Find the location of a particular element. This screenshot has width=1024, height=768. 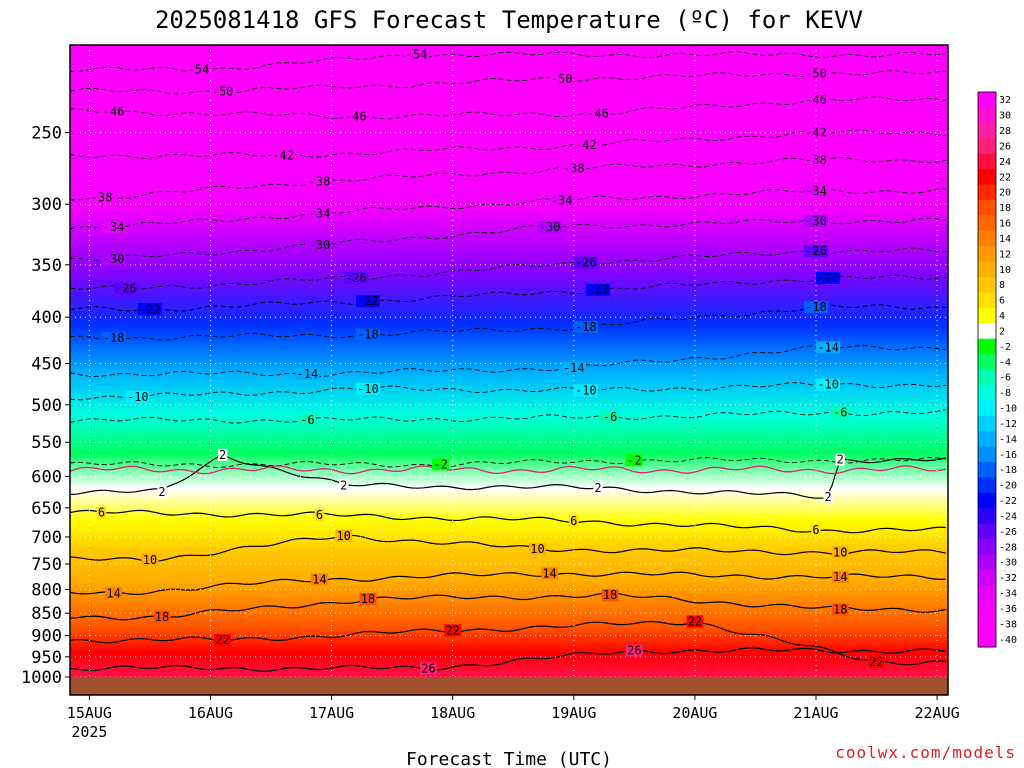

colorbar-label: 4 is located at coordinates (1002, 316).